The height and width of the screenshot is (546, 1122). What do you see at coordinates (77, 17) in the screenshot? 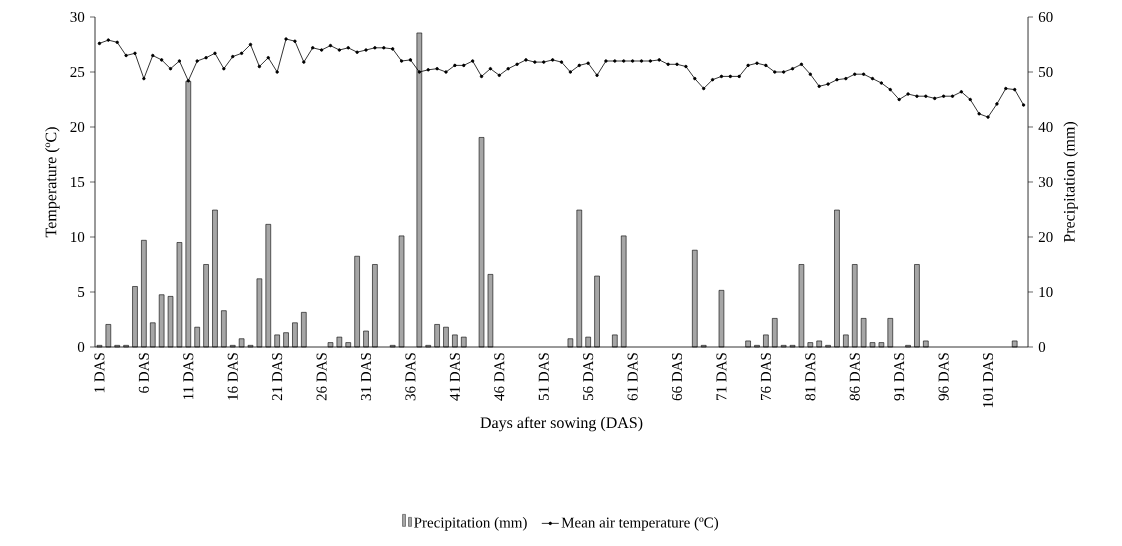
I see `y-tick-label: 30` at bounding box center [77, 17].